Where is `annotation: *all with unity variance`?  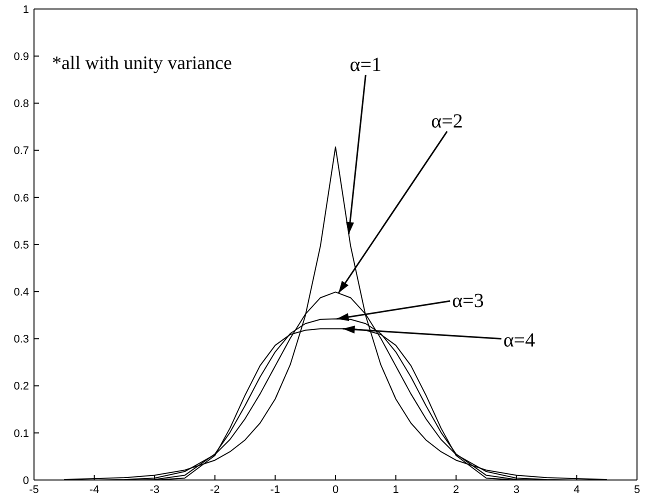 annotation: *all with unity variance is located at coordinates (142, 63).